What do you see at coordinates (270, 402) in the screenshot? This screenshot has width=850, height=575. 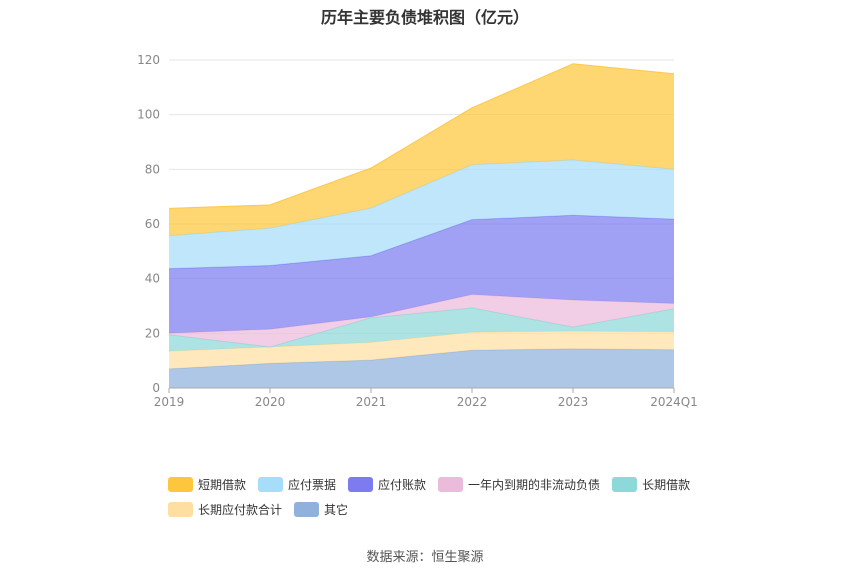 I see `x-tick-label: 2020` at bounding box center [270, 402].